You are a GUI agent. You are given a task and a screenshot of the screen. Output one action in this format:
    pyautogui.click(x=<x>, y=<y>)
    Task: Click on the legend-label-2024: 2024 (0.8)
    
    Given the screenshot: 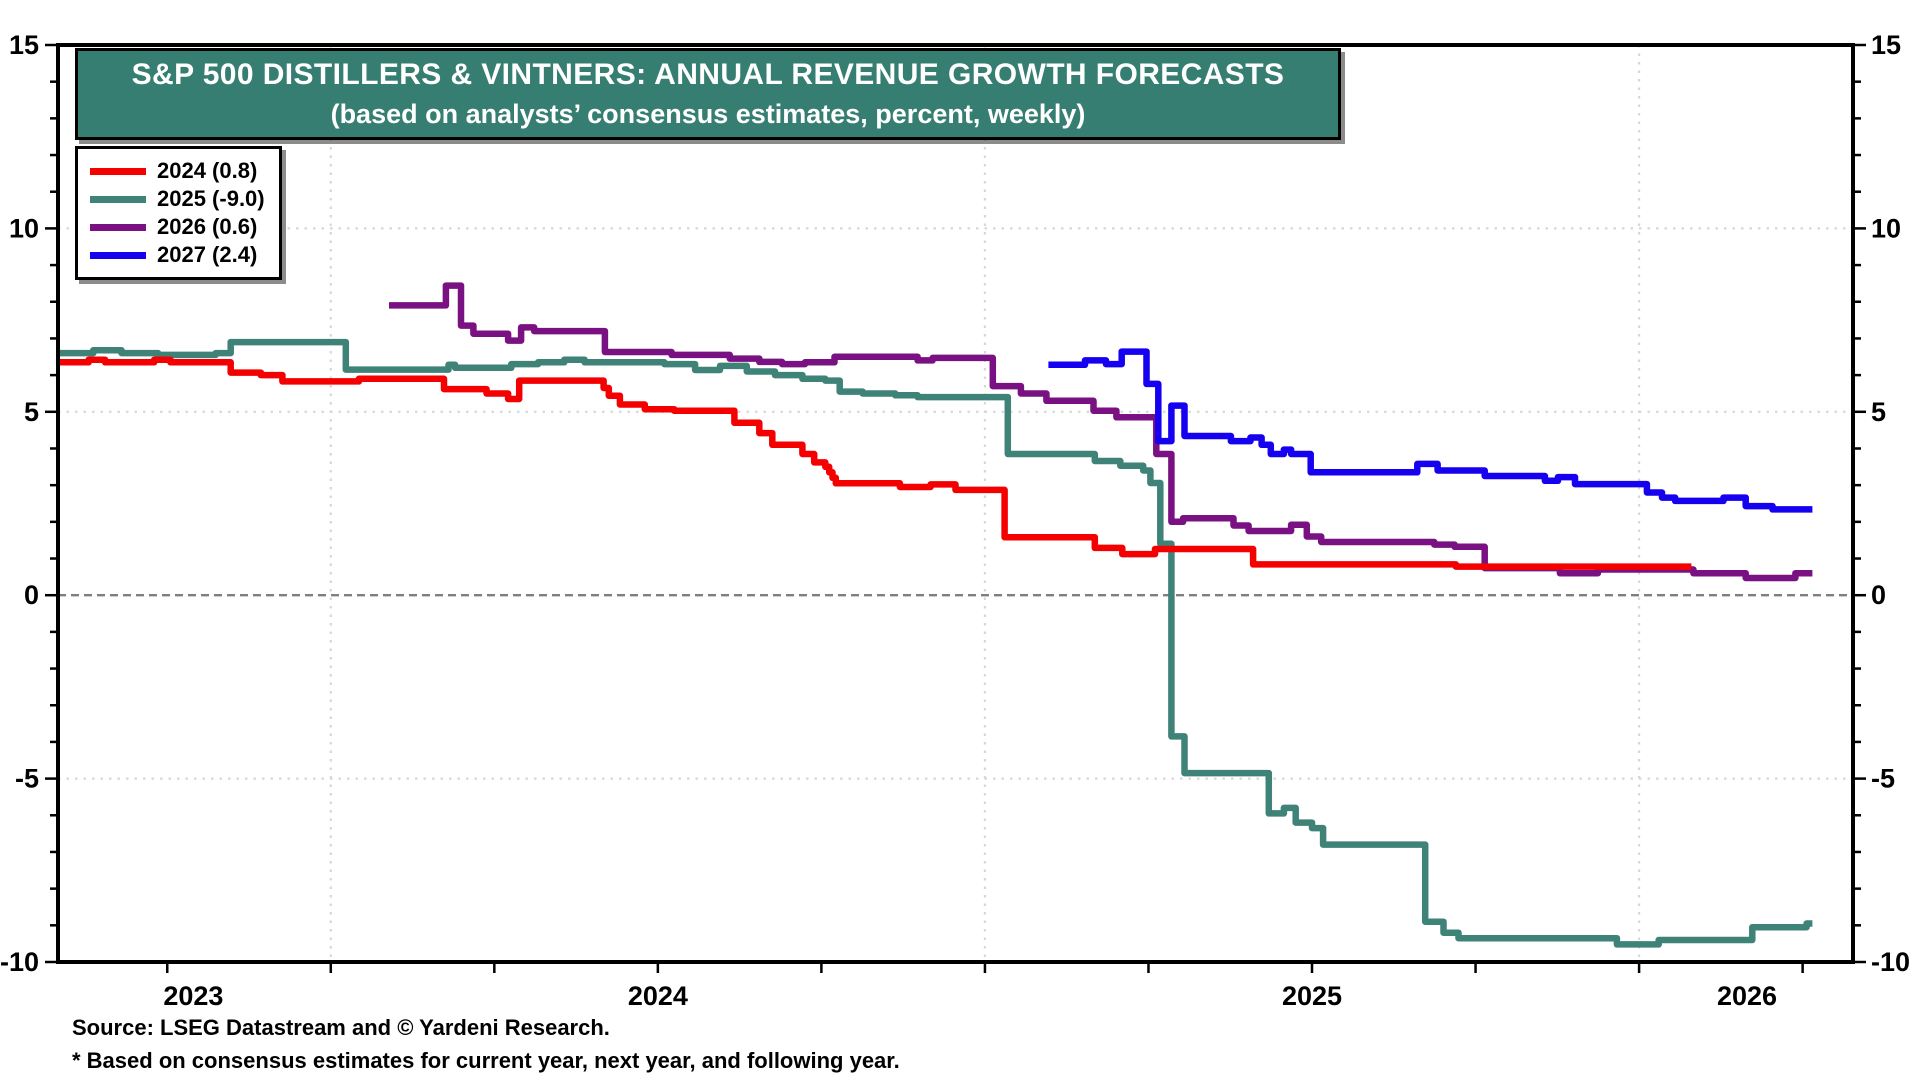 What is the action you would take?
    pyautogui.click(x=207, y=170)
    